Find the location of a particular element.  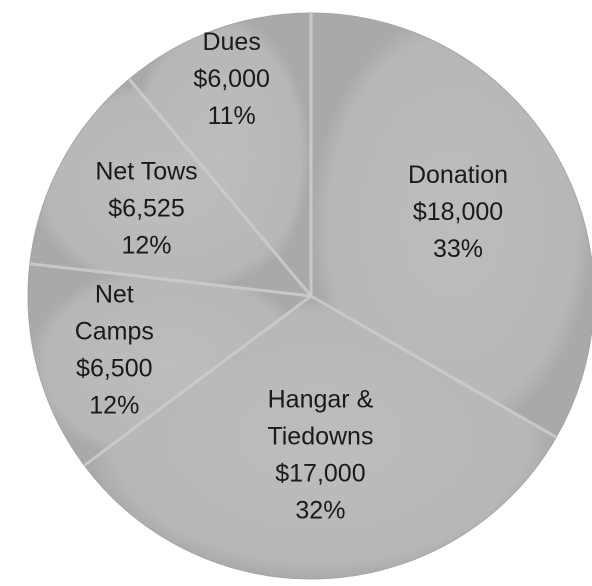

slice-label-net-camps: Net Camps $6,500 12% is located at coordinates (114, 350).